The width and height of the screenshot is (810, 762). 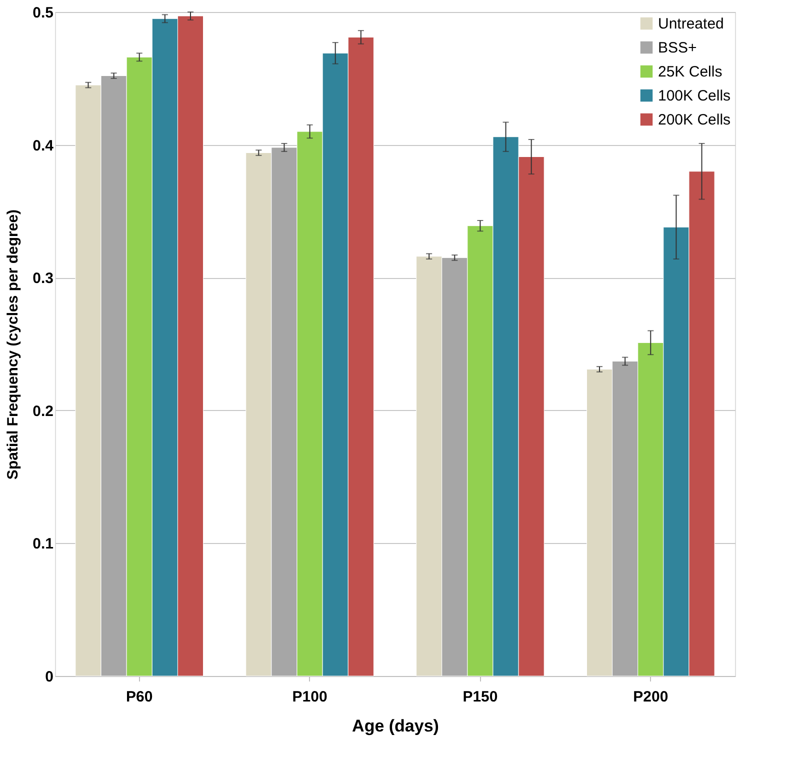 I want to click on x-tick-label: P60, so click(x=139, y=697).